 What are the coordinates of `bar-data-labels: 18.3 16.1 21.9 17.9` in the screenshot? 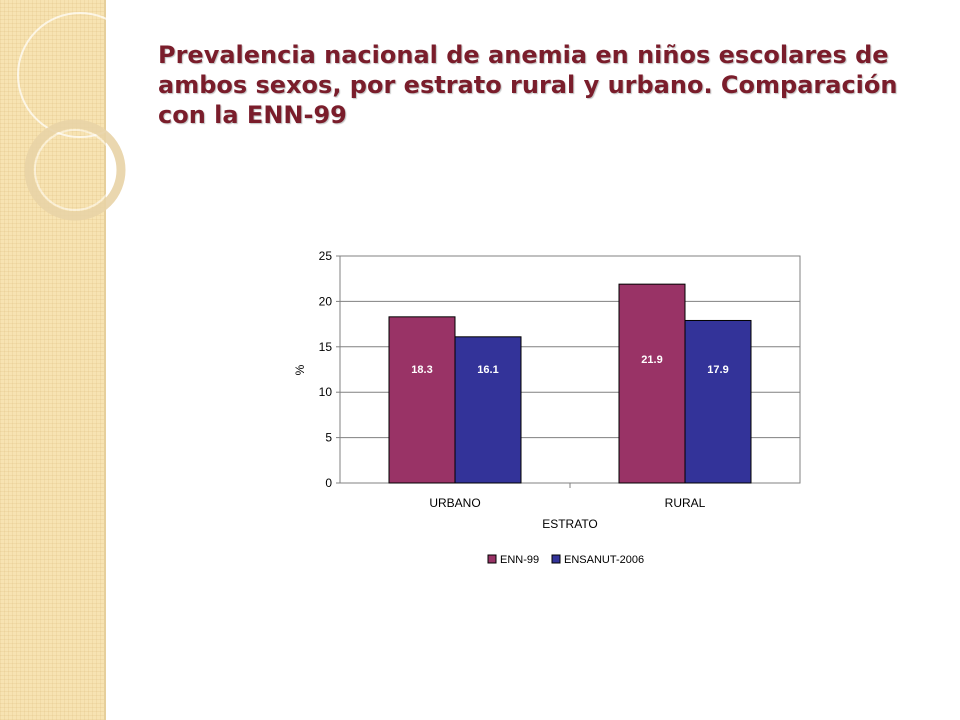 It's located at (569, 365).